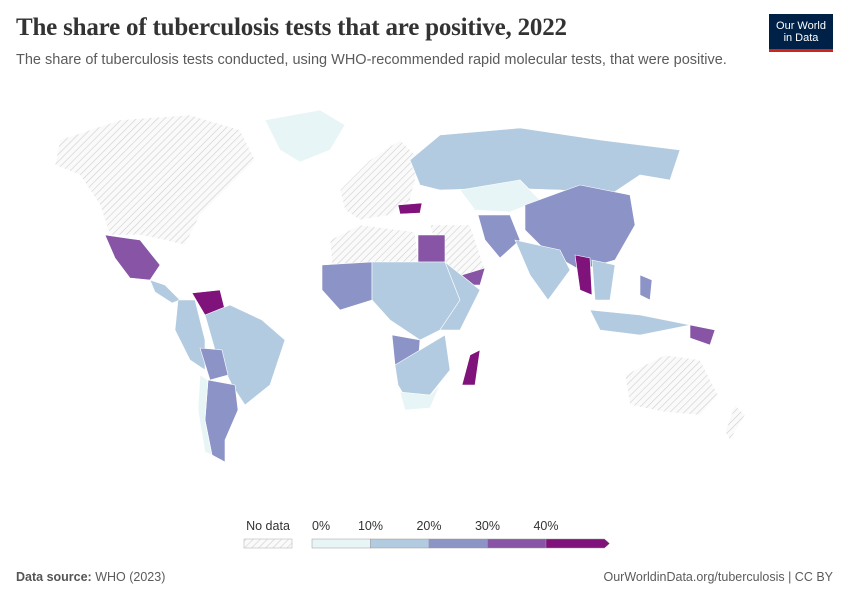 The height and width of the screenshot is (600, 850). What do you see at coordinates (268, 543) in the screenshot?
I see `no-data-swatch` at bounding box center [268, 543].